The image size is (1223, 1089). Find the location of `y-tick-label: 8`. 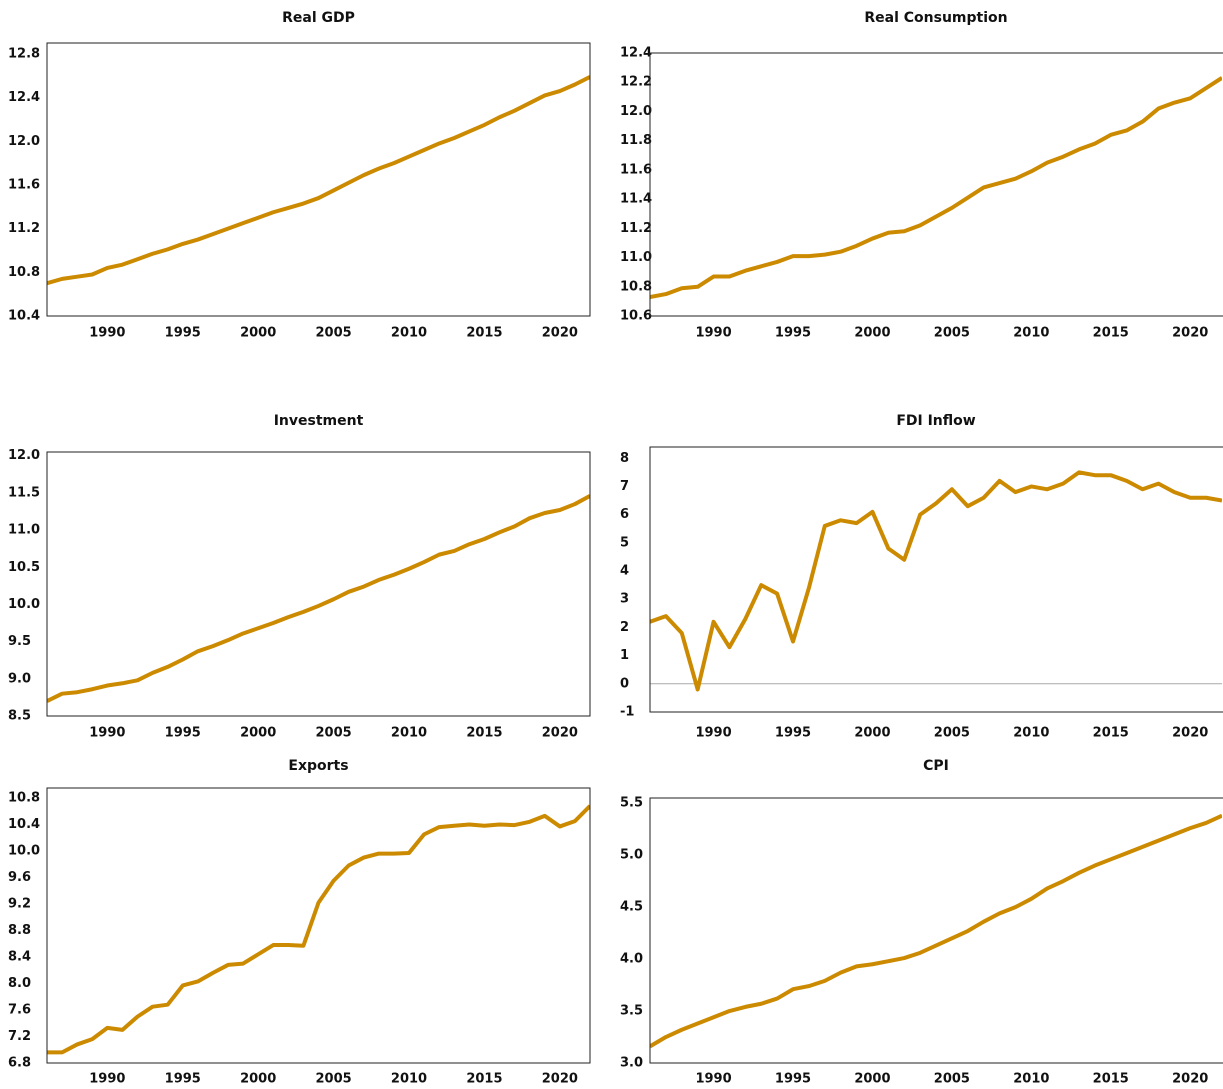

y-tick-label: 8 is located at coordinates (624, 458).